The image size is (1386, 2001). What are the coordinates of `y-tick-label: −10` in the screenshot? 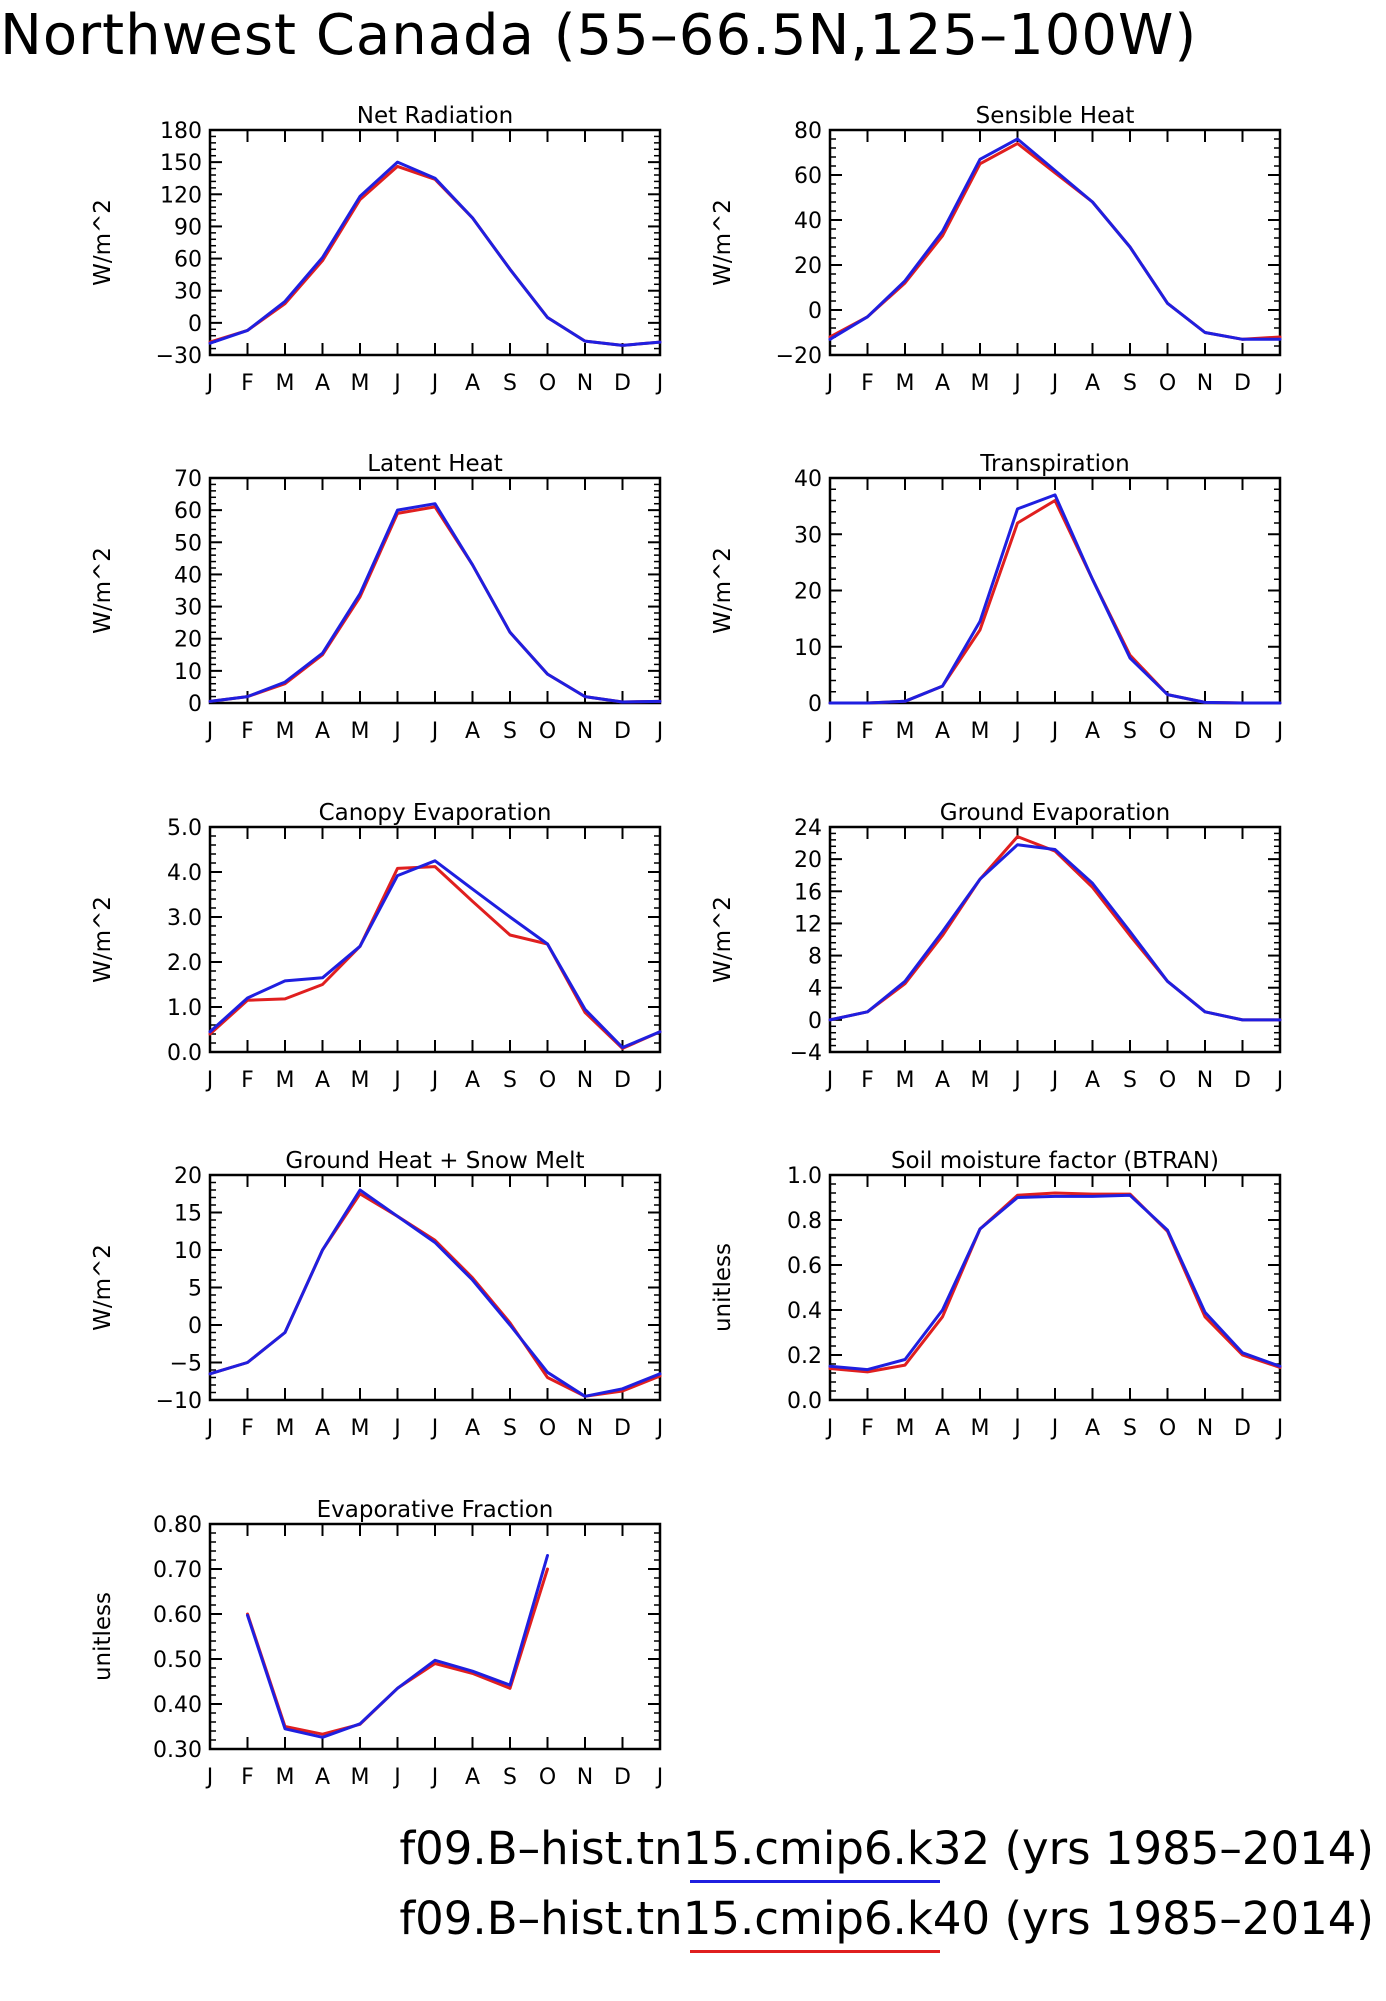 It's located at (179, 1401).